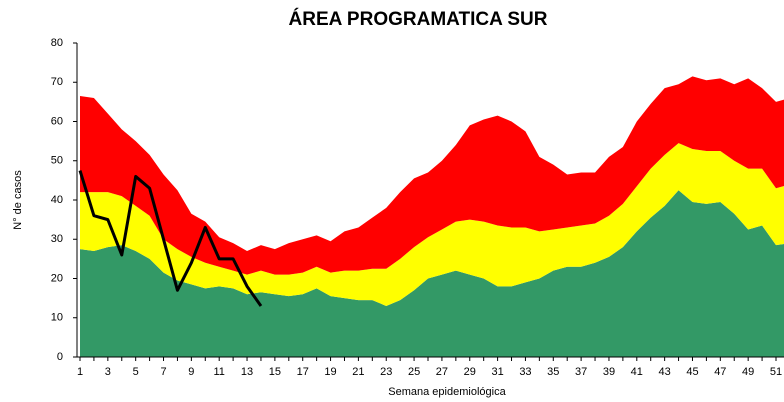  What do you see at coordinates (108, 372) in the screenshot?
I see `x-tick-label: 3` at bounding box center [108, 372].